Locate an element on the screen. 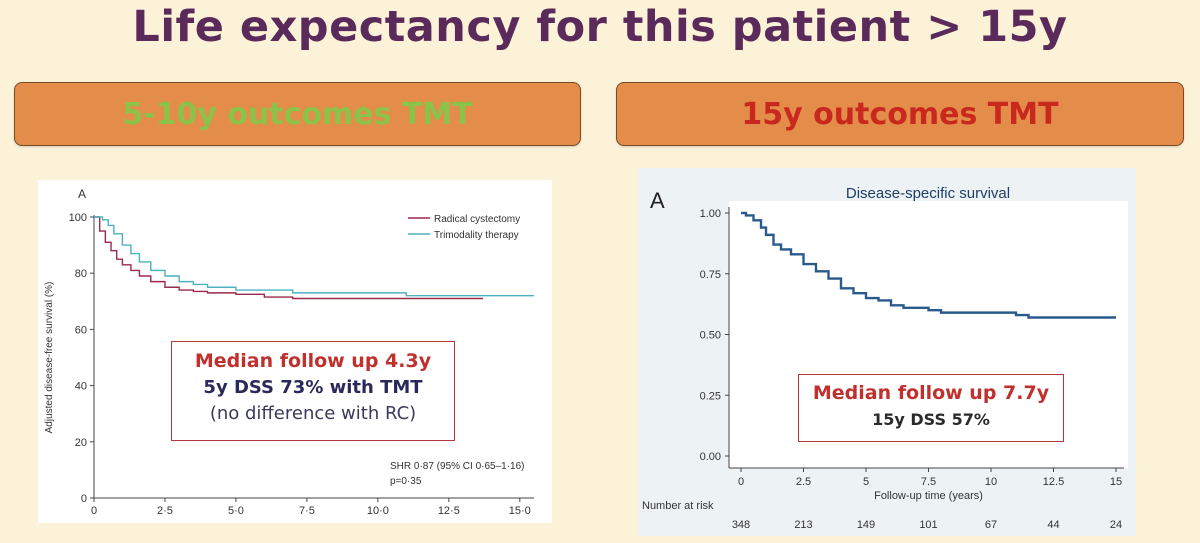  x-tick-label: 12.5 is located at coordinates (1053, 482).